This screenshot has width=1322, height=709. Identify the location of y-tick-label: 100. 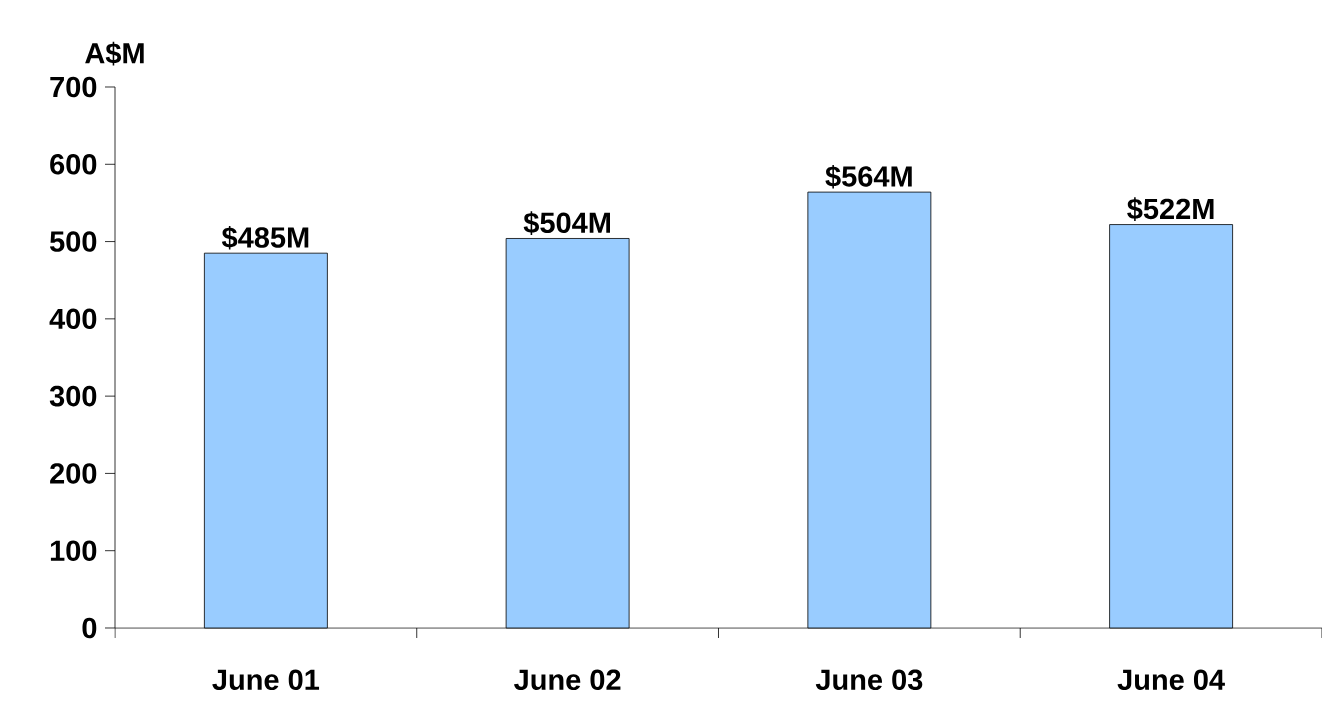
(73, 550).